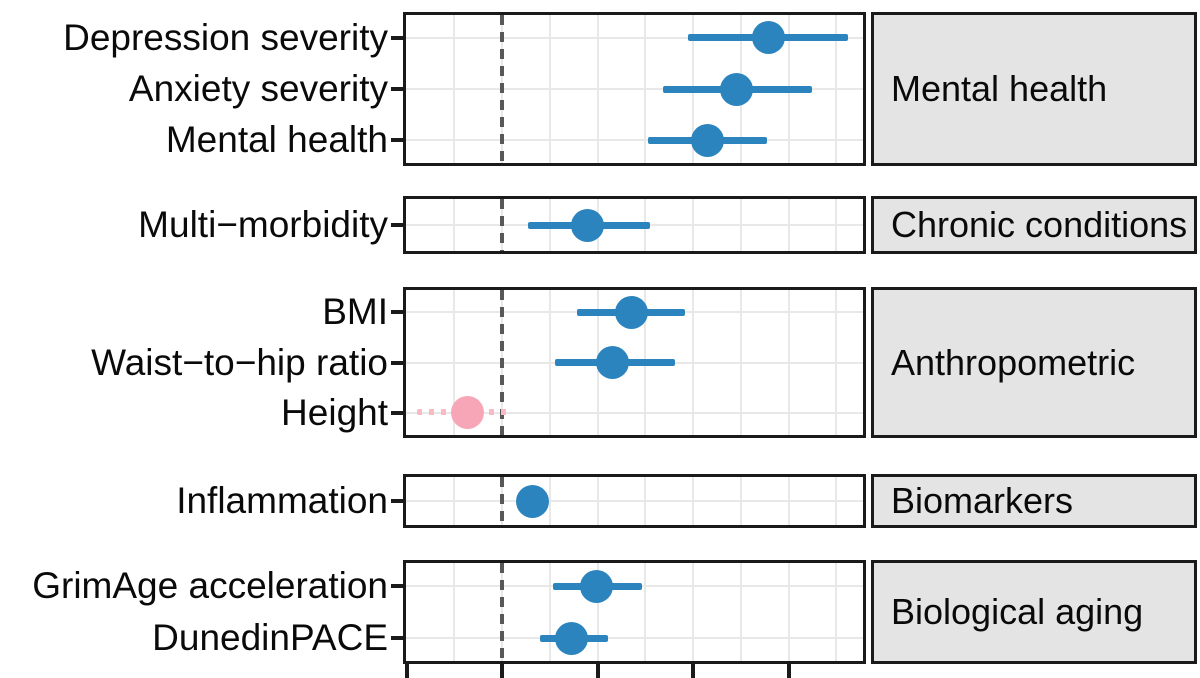  I want to click on point-estimate-multi-morbidity, so click(588, 225).